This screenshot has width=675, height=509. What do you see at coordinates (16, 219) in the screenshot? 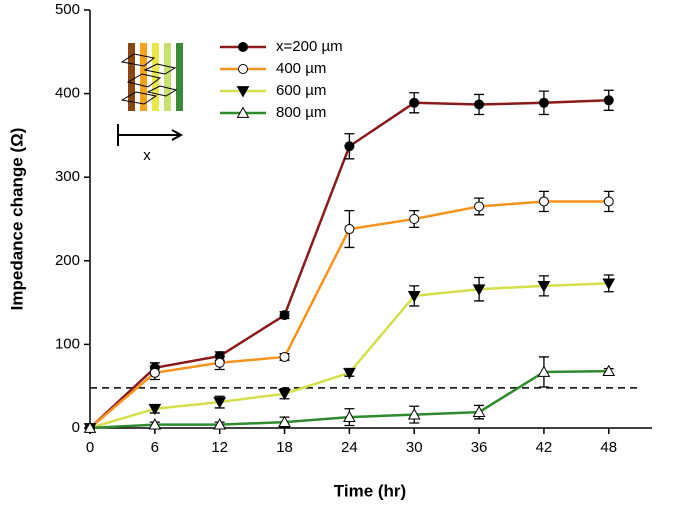
I see `y-axis-title: Impedance change (Ω)` at bounding box center [16, 219].